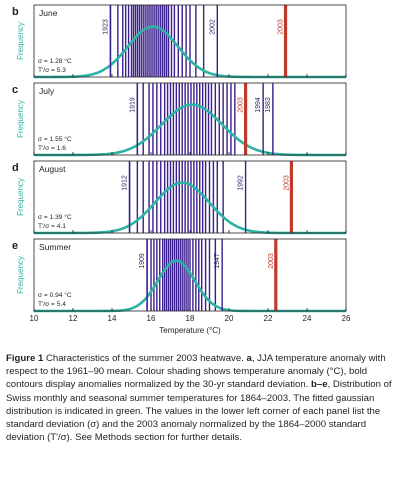 The image size is (401, 479). I want to click on x-tick-label: 18, so click(190, 318).